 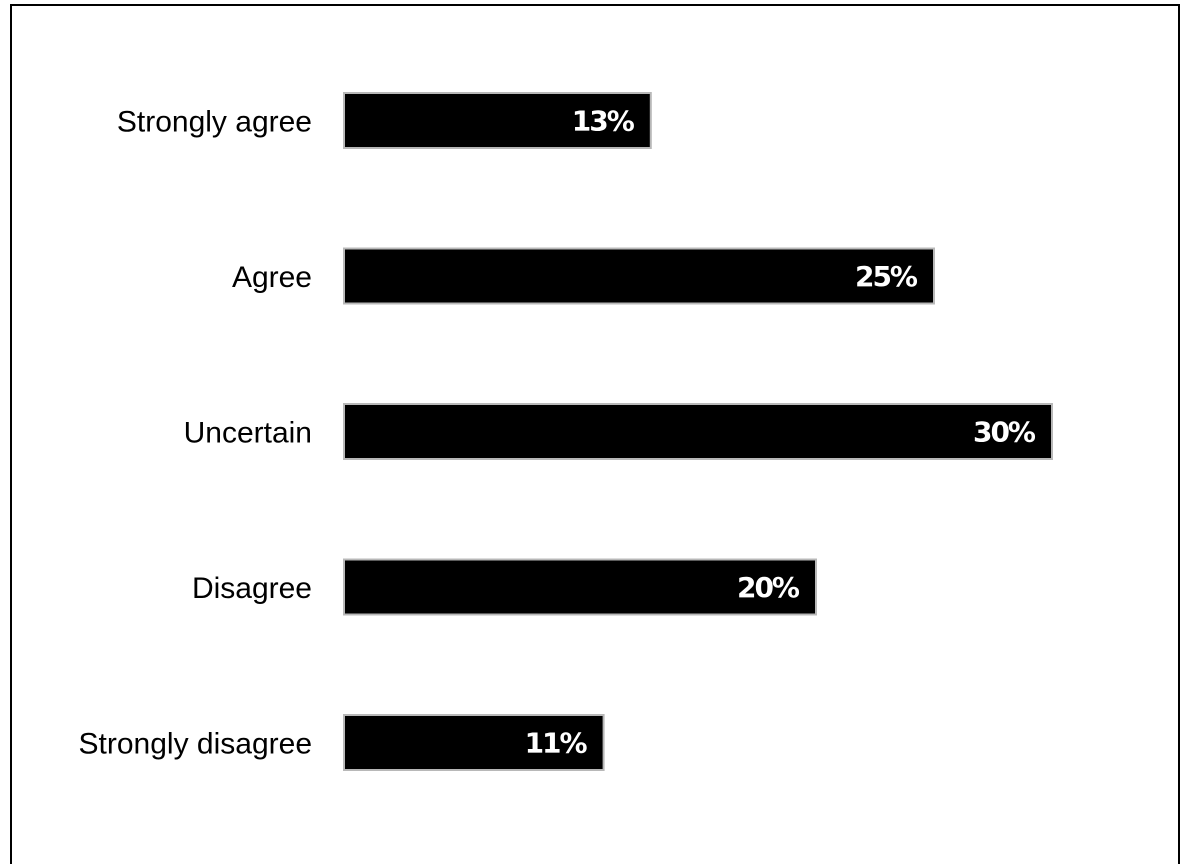 I want to click on value-label: 20%, so click(x=768, y=587).